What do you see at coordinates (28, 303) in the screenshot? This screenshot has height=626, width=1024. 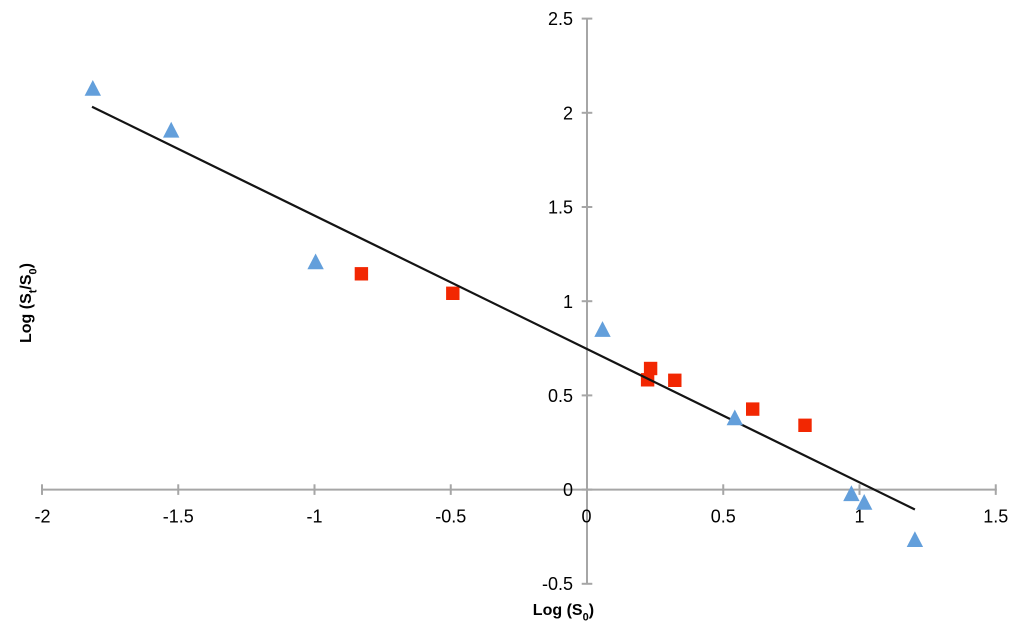 I see `svg-text: Log (St/S0)` at bounding box center [28, 303].